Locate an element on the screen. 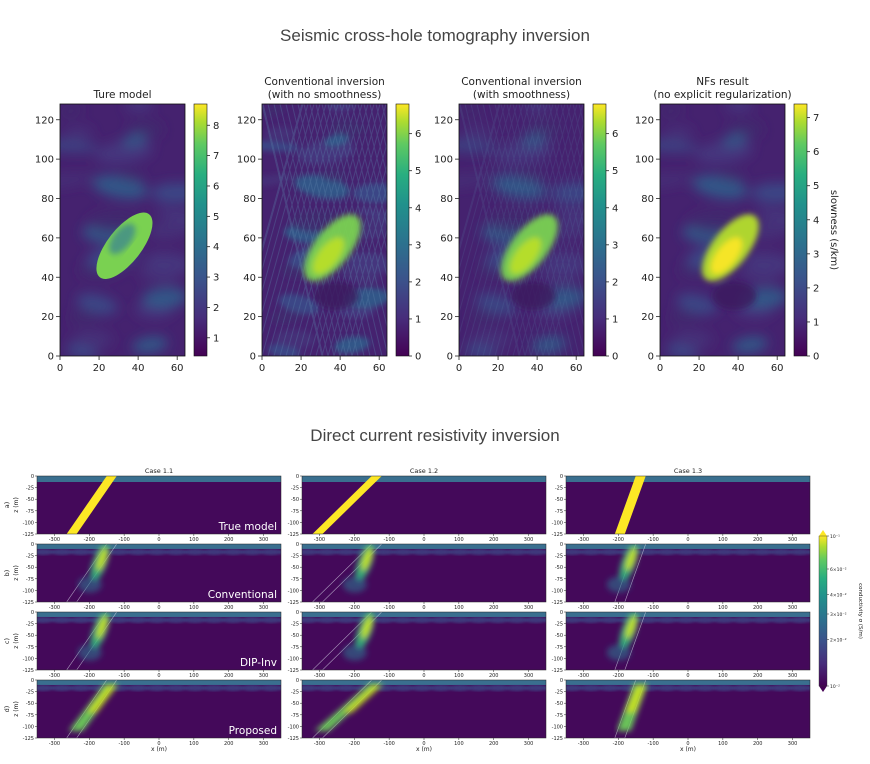  seismic-cbar-tick: 2 is located at coordinates (615, 282).